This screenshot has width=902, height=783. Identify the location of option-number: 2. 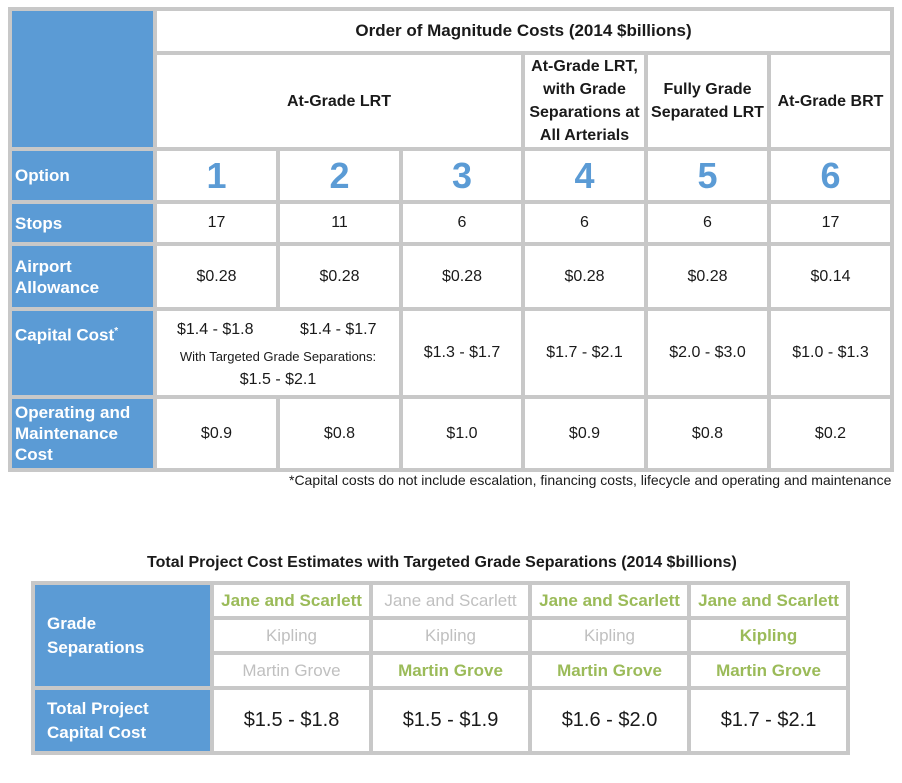
(339, 175).